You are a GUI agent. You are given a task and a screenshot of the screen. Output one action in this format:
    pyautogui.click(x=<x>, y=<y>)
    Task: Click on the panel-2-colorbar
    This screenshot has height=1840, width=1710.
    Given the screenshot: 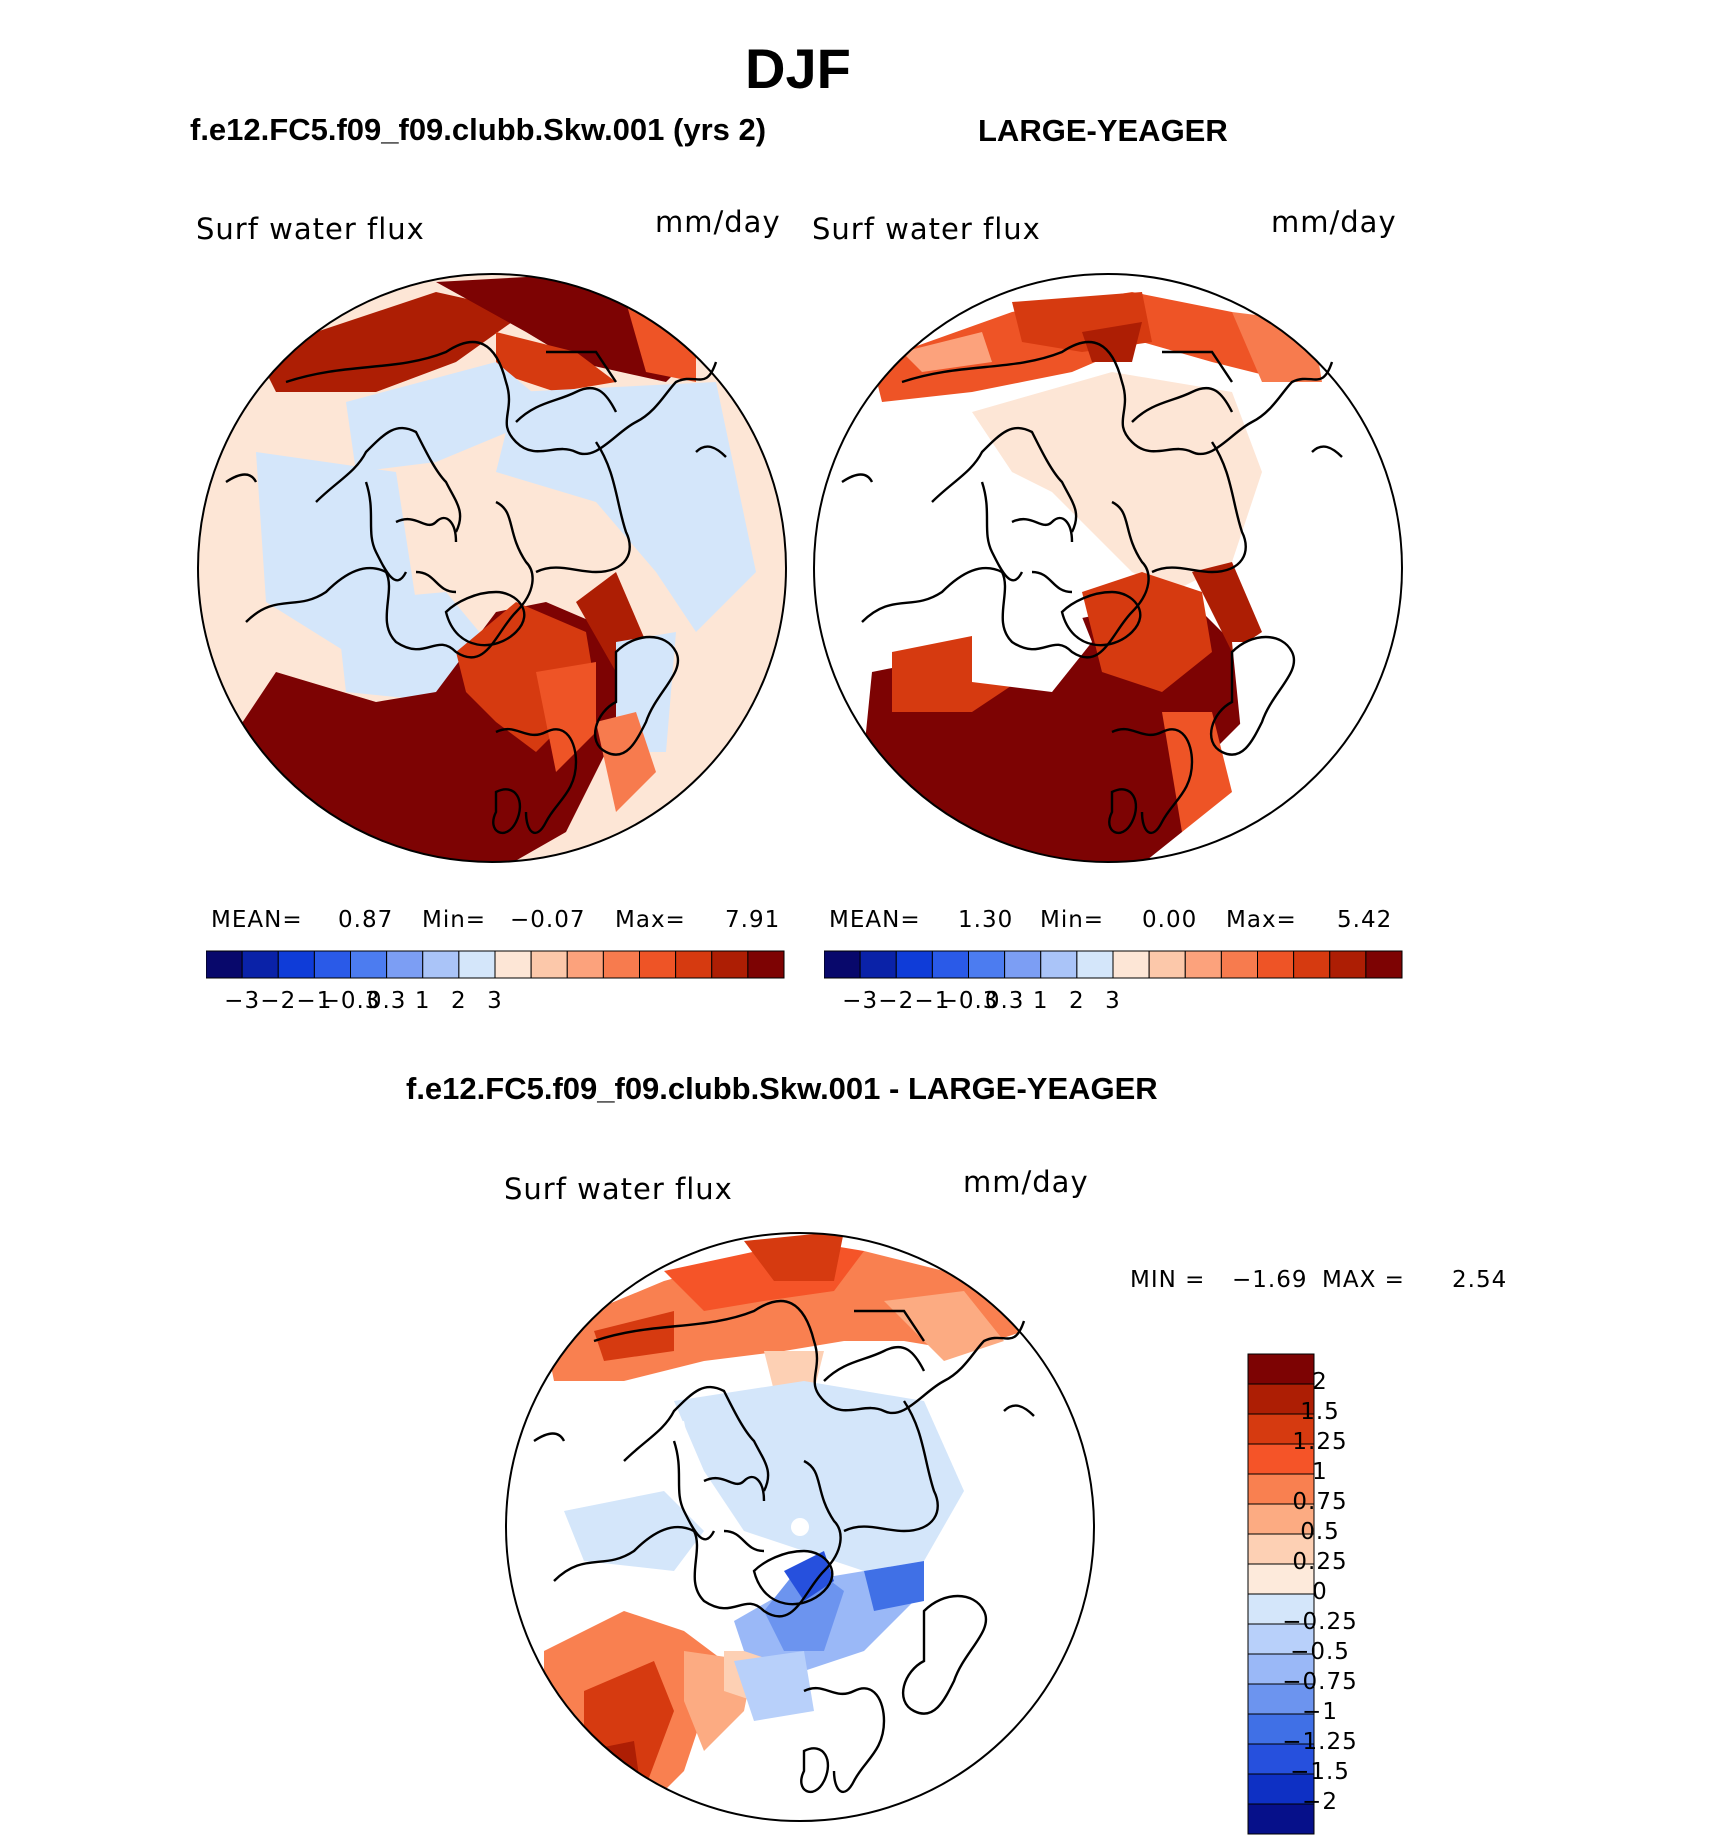 What is the action you would take?
    pyautogui.click(x=1113, y=964)
    